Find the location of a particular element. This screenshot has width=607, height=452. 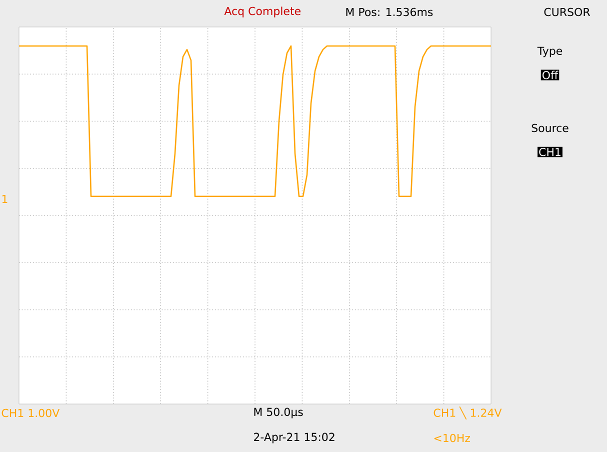

text: Acq Complete is located at coordinates (262, 12).